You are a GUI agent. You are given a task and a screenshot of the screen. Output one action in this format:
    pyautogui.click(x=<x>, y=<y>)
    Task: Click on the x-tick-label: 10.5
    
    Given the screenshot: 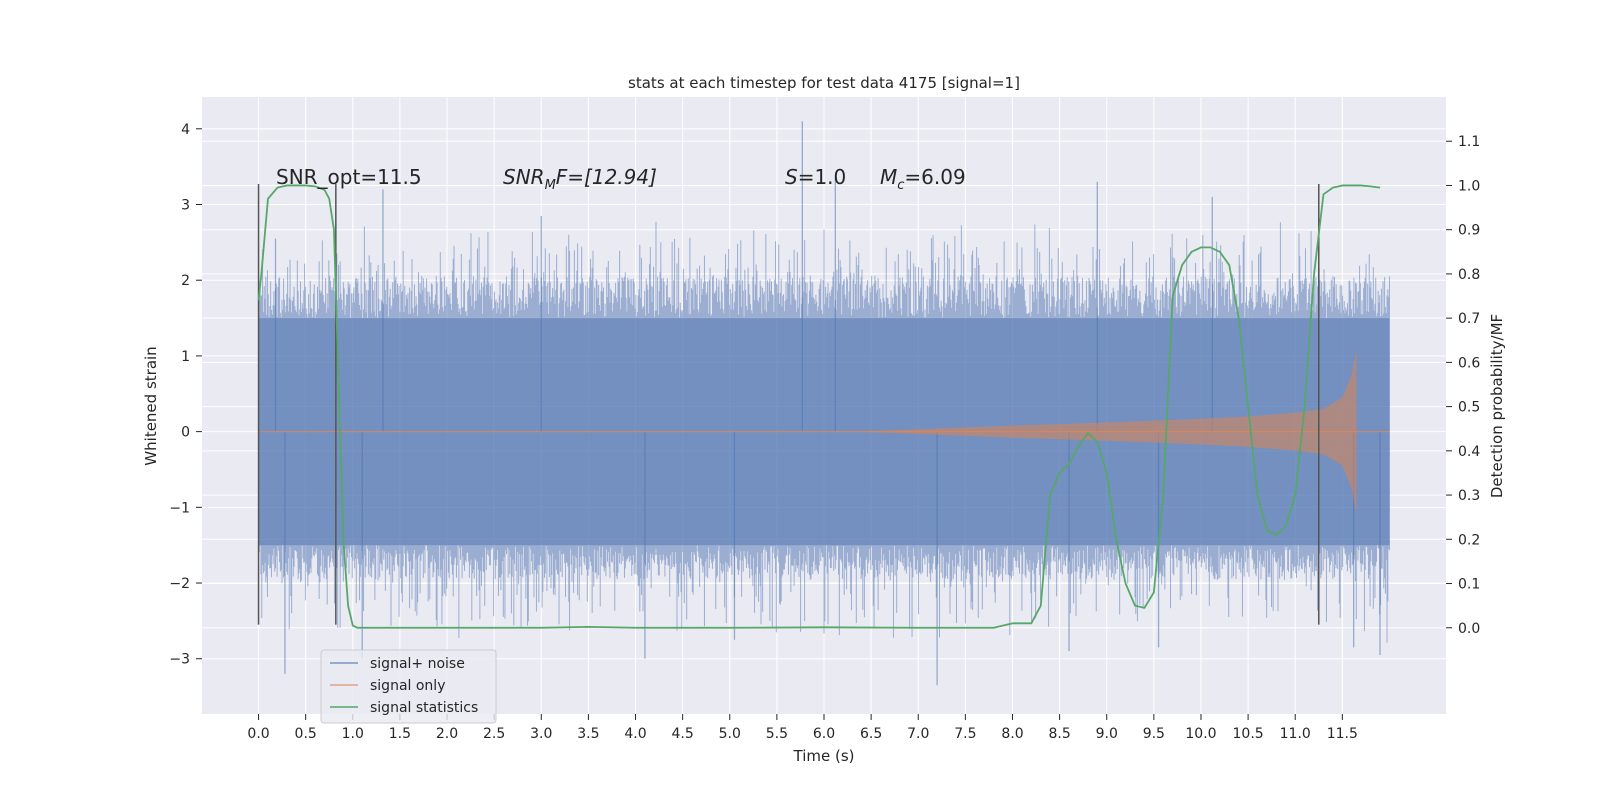 What is the action you would take?
    pyautogui.click(x=1248, y=734)
    